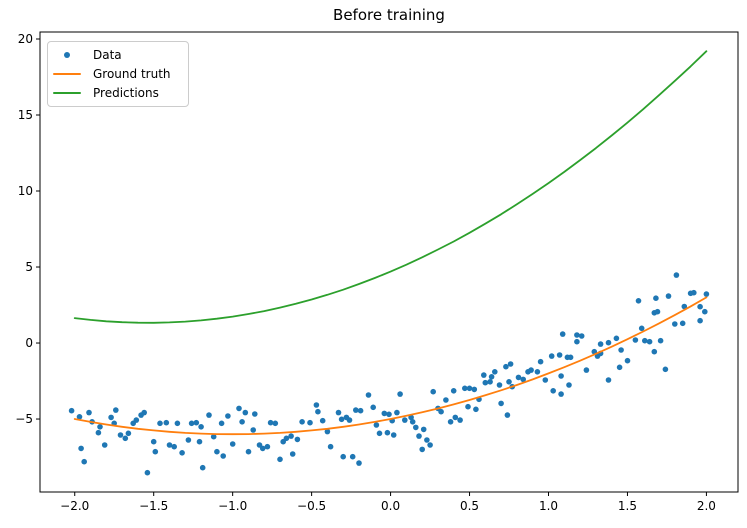 Image resolution: width=747 pixels, height=528 pixels. I want to click on x-tick-label: −1.0, so click(232, 506).